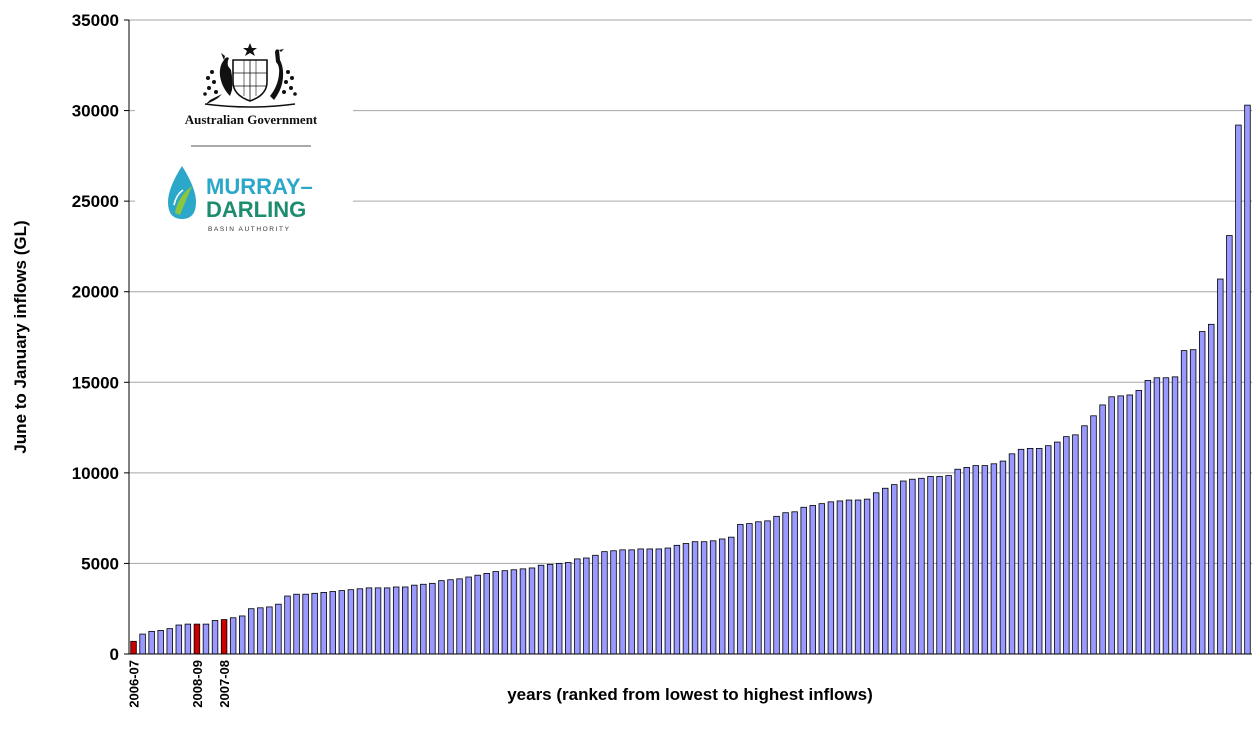 This screenshot has height=734, width=1252. I want to click on y-tick-label: 15000, so click(95, 382).